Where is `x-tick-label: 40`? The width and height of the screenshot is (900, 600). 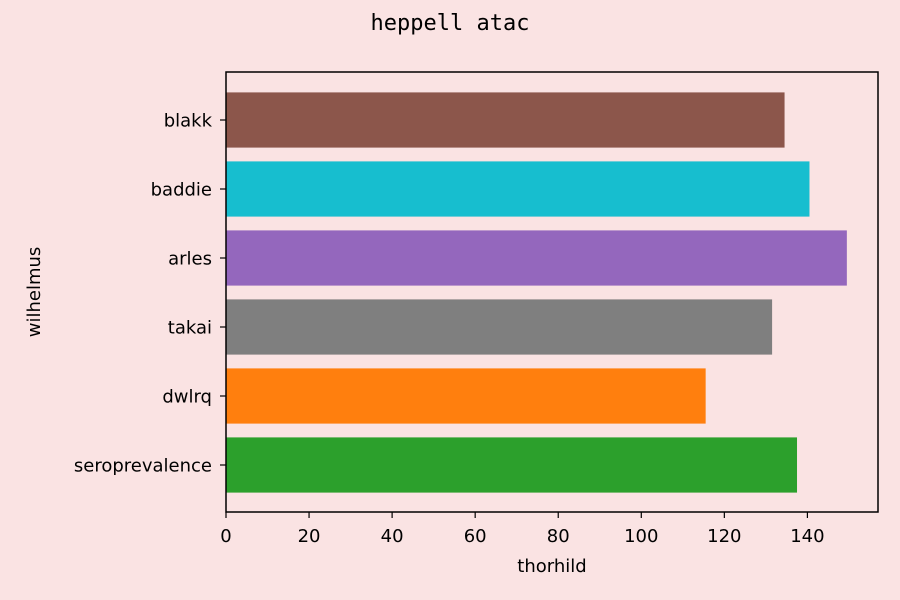 x-tick-label: 40 is located at coordinates (392, 536).